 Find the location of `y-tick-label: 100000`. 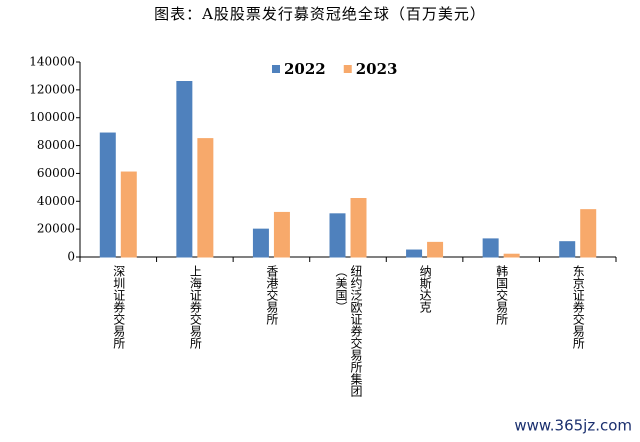

y-tick-label: 100000 is located at coordinates (52, 117).